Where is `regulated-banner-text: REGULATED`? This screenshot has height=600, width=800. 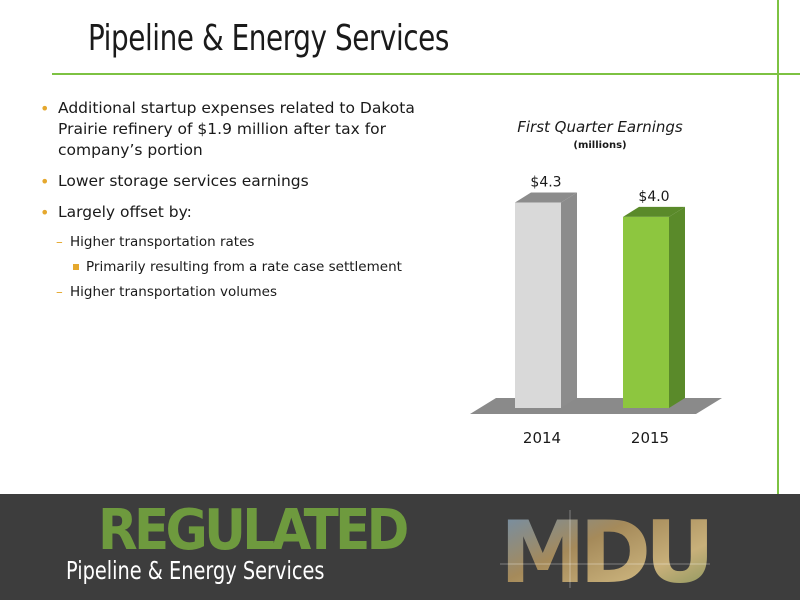
regulated-banner-text: REGULATED is located at coordinates (253, 530).